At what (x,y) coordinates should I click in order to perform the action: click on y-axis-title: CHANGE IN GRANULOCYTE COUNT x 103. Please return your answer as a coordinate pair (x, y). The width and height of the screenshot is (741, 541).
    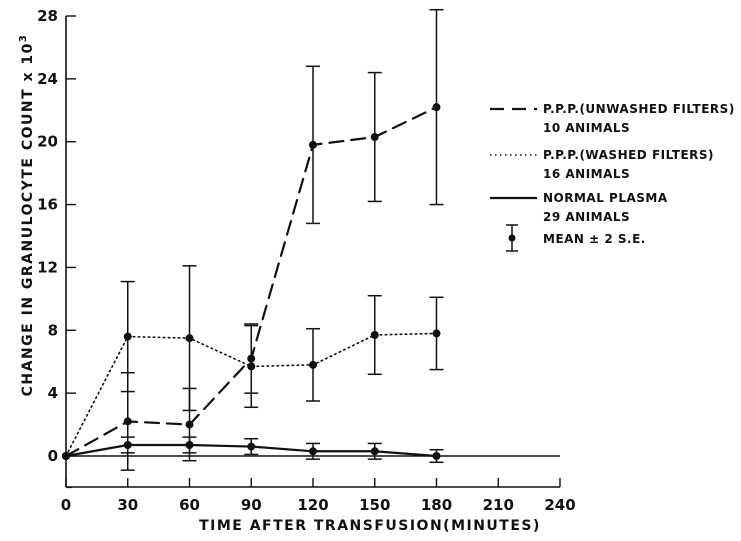
    Looking at the image, I should click on (27, 215).